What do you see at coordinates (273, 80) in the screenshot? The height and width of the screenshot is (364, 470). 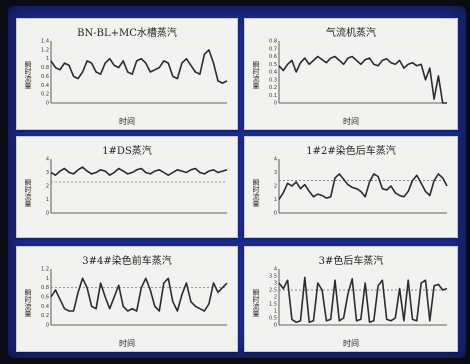 I see `y-tick-label: 0.3` at bounding box center [273, 80].